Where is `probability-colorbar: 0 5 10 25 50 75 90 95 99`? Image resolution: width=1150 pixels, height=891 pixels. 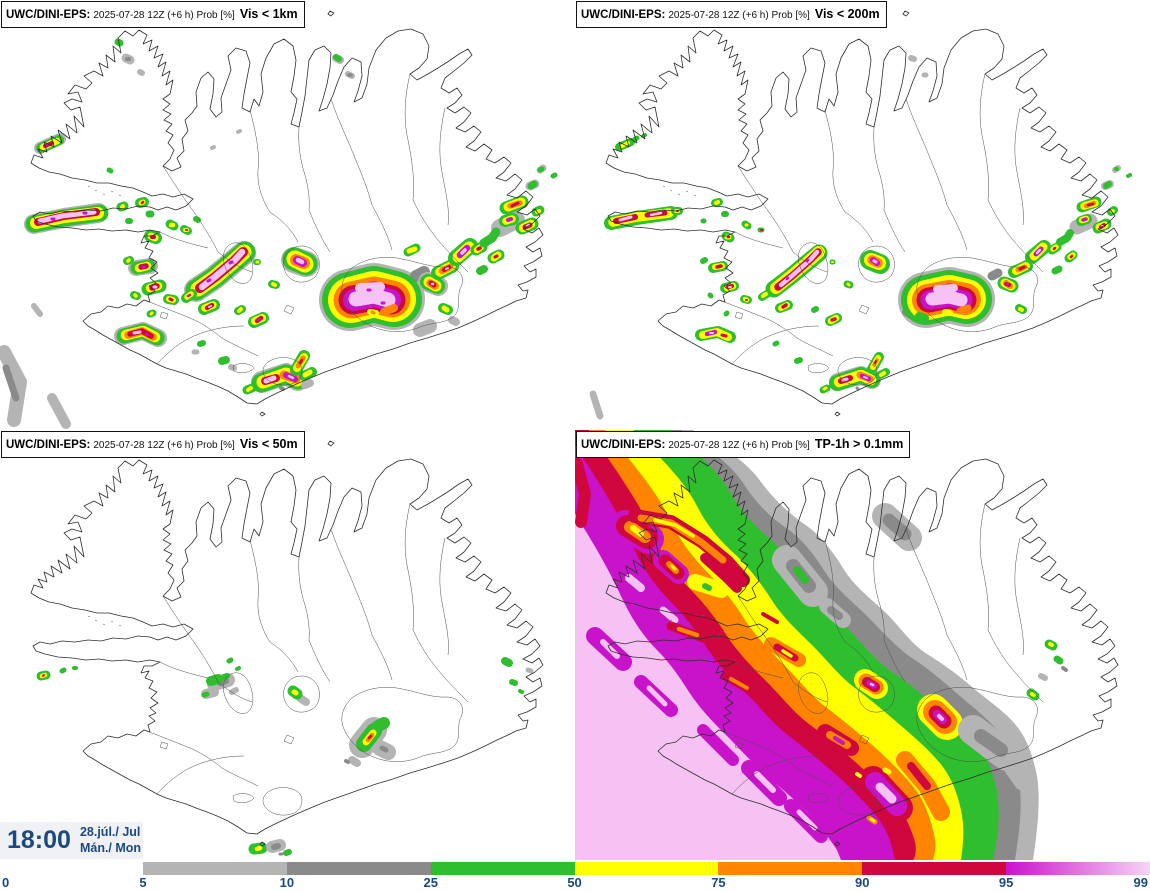 probability-colorbar: 0 5 10 25 50 75 90 95 99 is located at coordinates (575, 875).